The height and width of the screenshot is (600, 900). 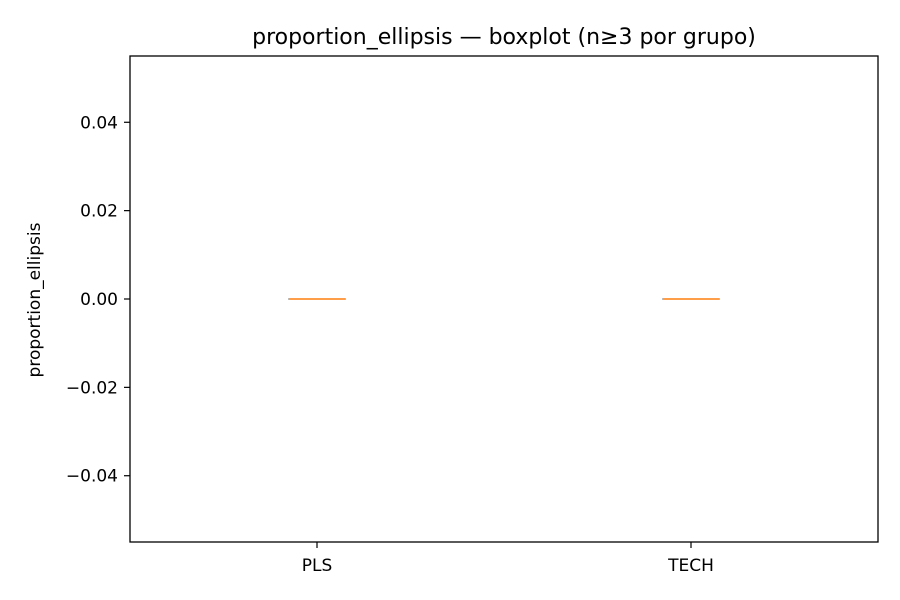 What do you see at coordinates (690, 566) in the screenshot?
I see `x-tick-label: TECH` at bounding box center [690, 566].